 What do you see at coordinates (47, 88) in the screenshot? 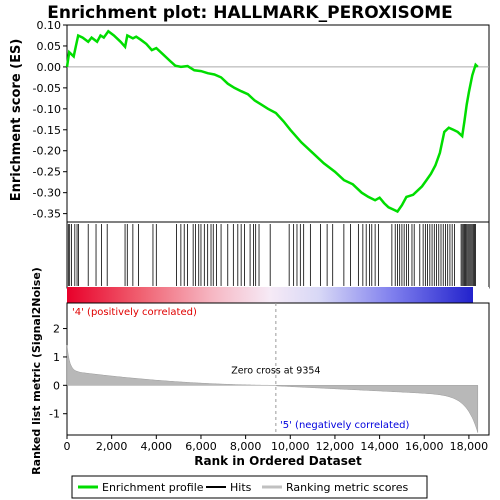
I see `es-y-tick-label: -0.05` at bounding box center [47, 88].